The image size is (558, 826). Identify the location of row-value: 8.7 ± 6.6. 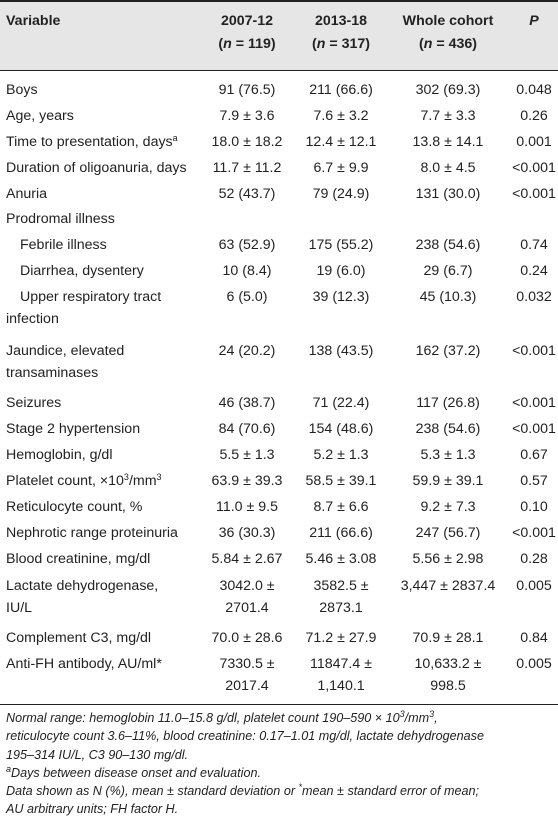
(341, 507).